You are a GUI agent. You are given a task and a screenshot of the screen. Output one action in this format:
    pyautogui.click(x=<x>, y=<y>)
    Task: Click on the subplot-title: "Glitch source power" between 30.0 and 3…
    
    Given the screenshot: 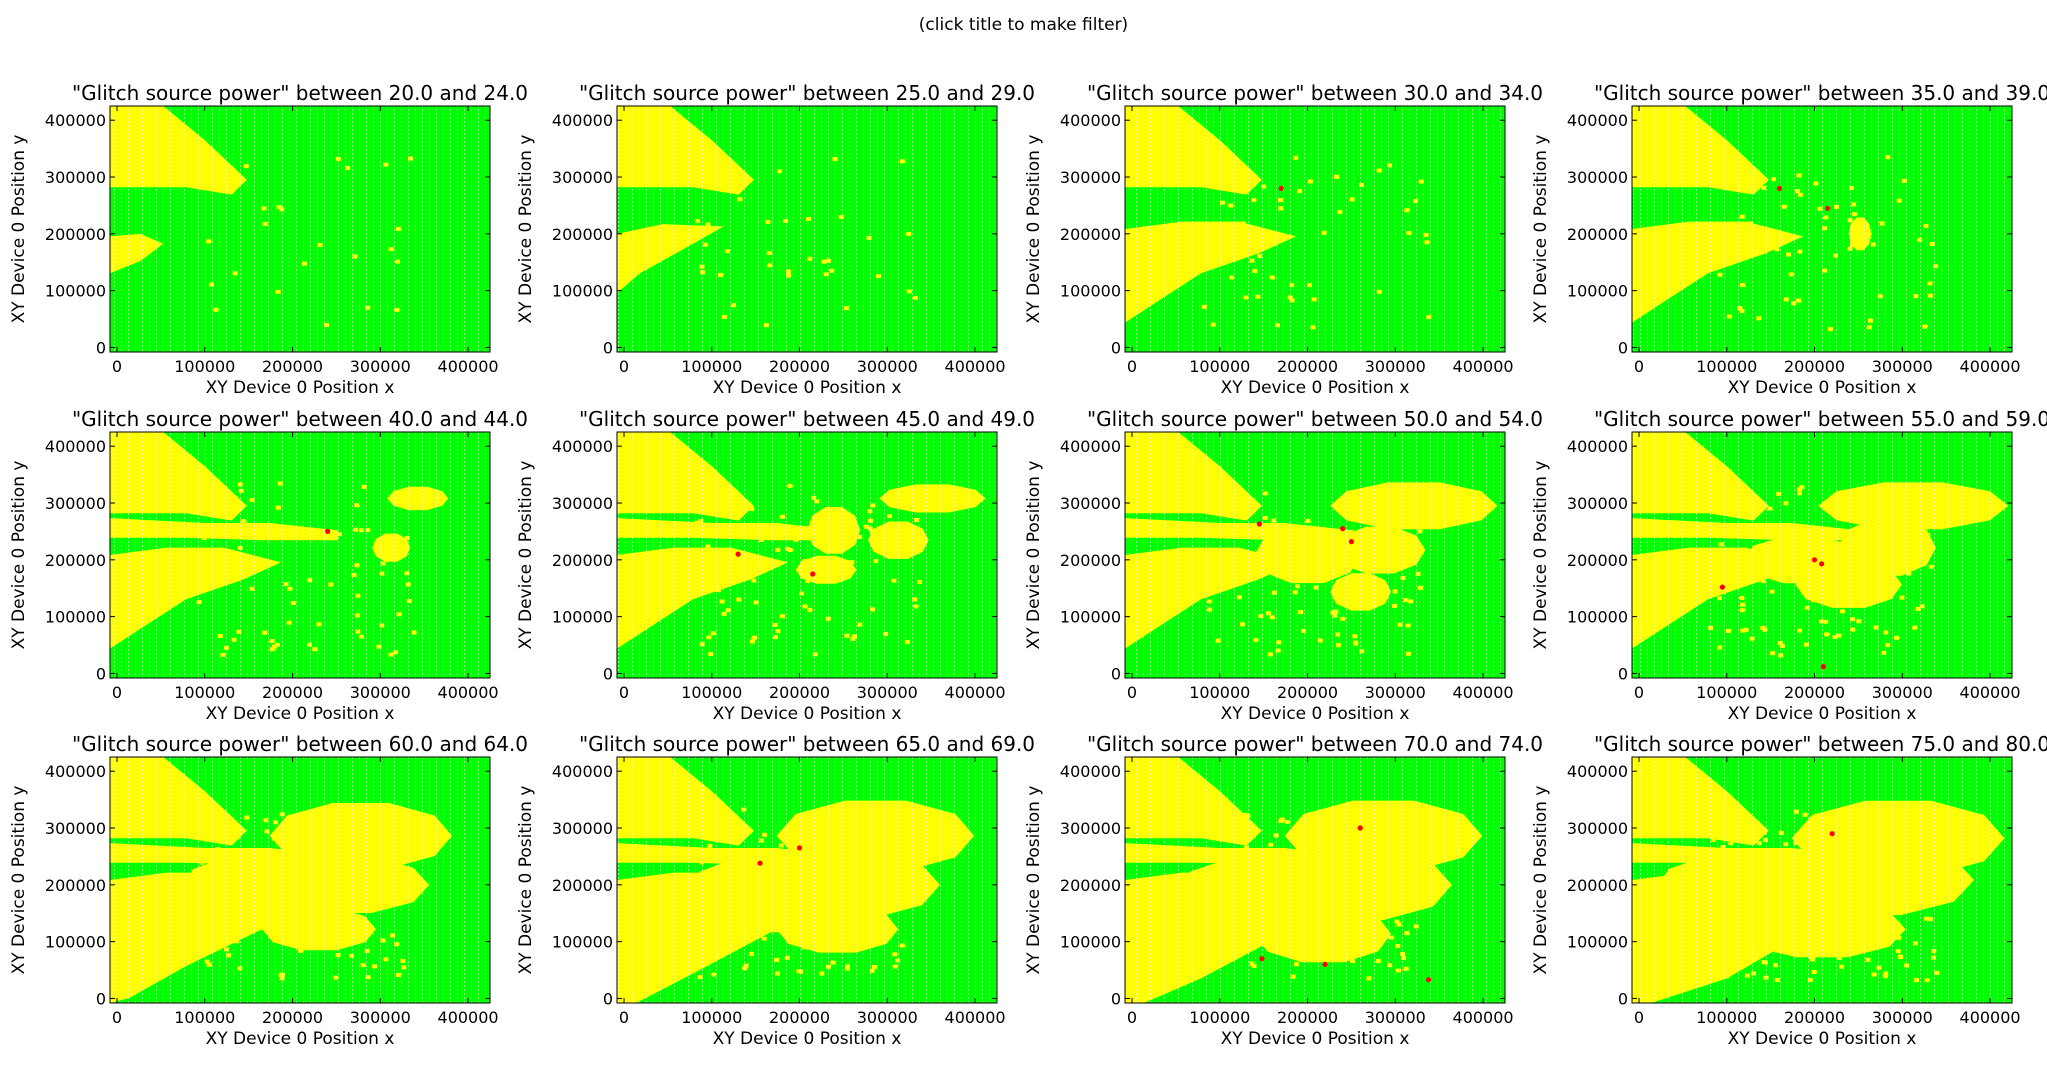 What is the action you would take?
    pyautogui.click(x=1315, y=93)
    